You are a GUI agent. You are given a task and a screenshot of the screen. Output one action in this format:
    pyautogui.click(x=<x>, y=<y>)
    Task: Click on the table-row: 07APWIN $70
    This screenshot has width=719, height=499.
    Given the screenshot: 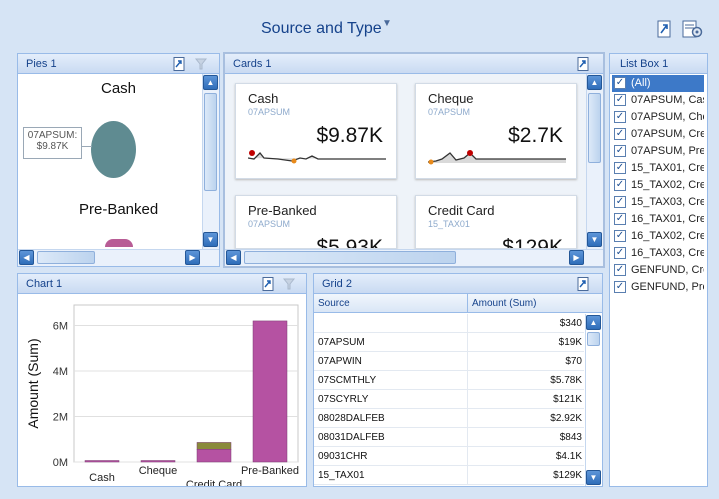 What is the action you would take?
    pyautogui.click(x=449, y=361)
    